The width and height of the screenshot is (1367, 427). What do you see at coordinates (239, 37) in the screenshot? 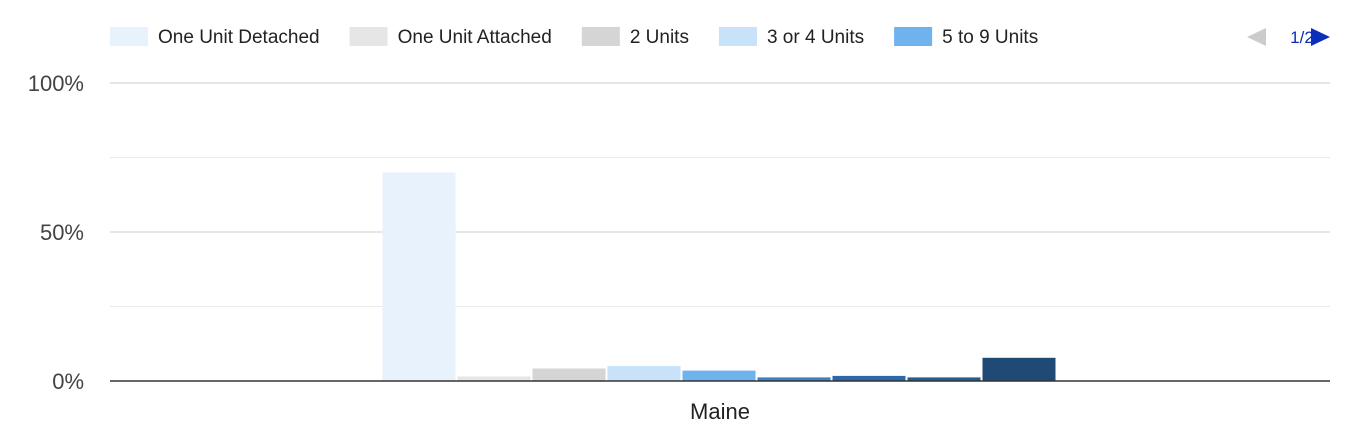
I see `legend-label: One Unit Detached` at bounding box center [239, 37].